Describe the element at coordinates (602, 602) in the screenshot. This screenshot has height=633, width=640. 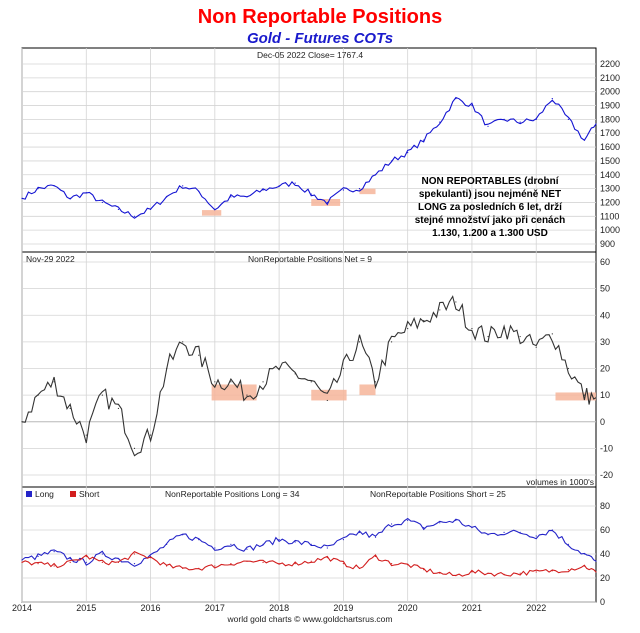
I see `y-tick-p2-0: 0` at that location.